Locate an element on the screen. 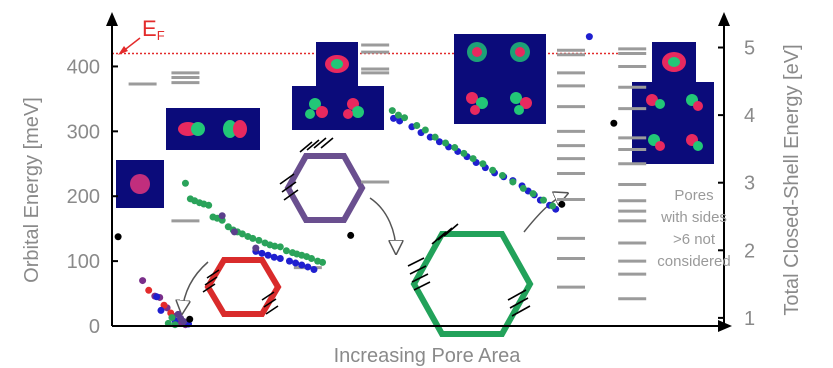  left-y-tick-label: 100 is located at coordinates (83, 262).